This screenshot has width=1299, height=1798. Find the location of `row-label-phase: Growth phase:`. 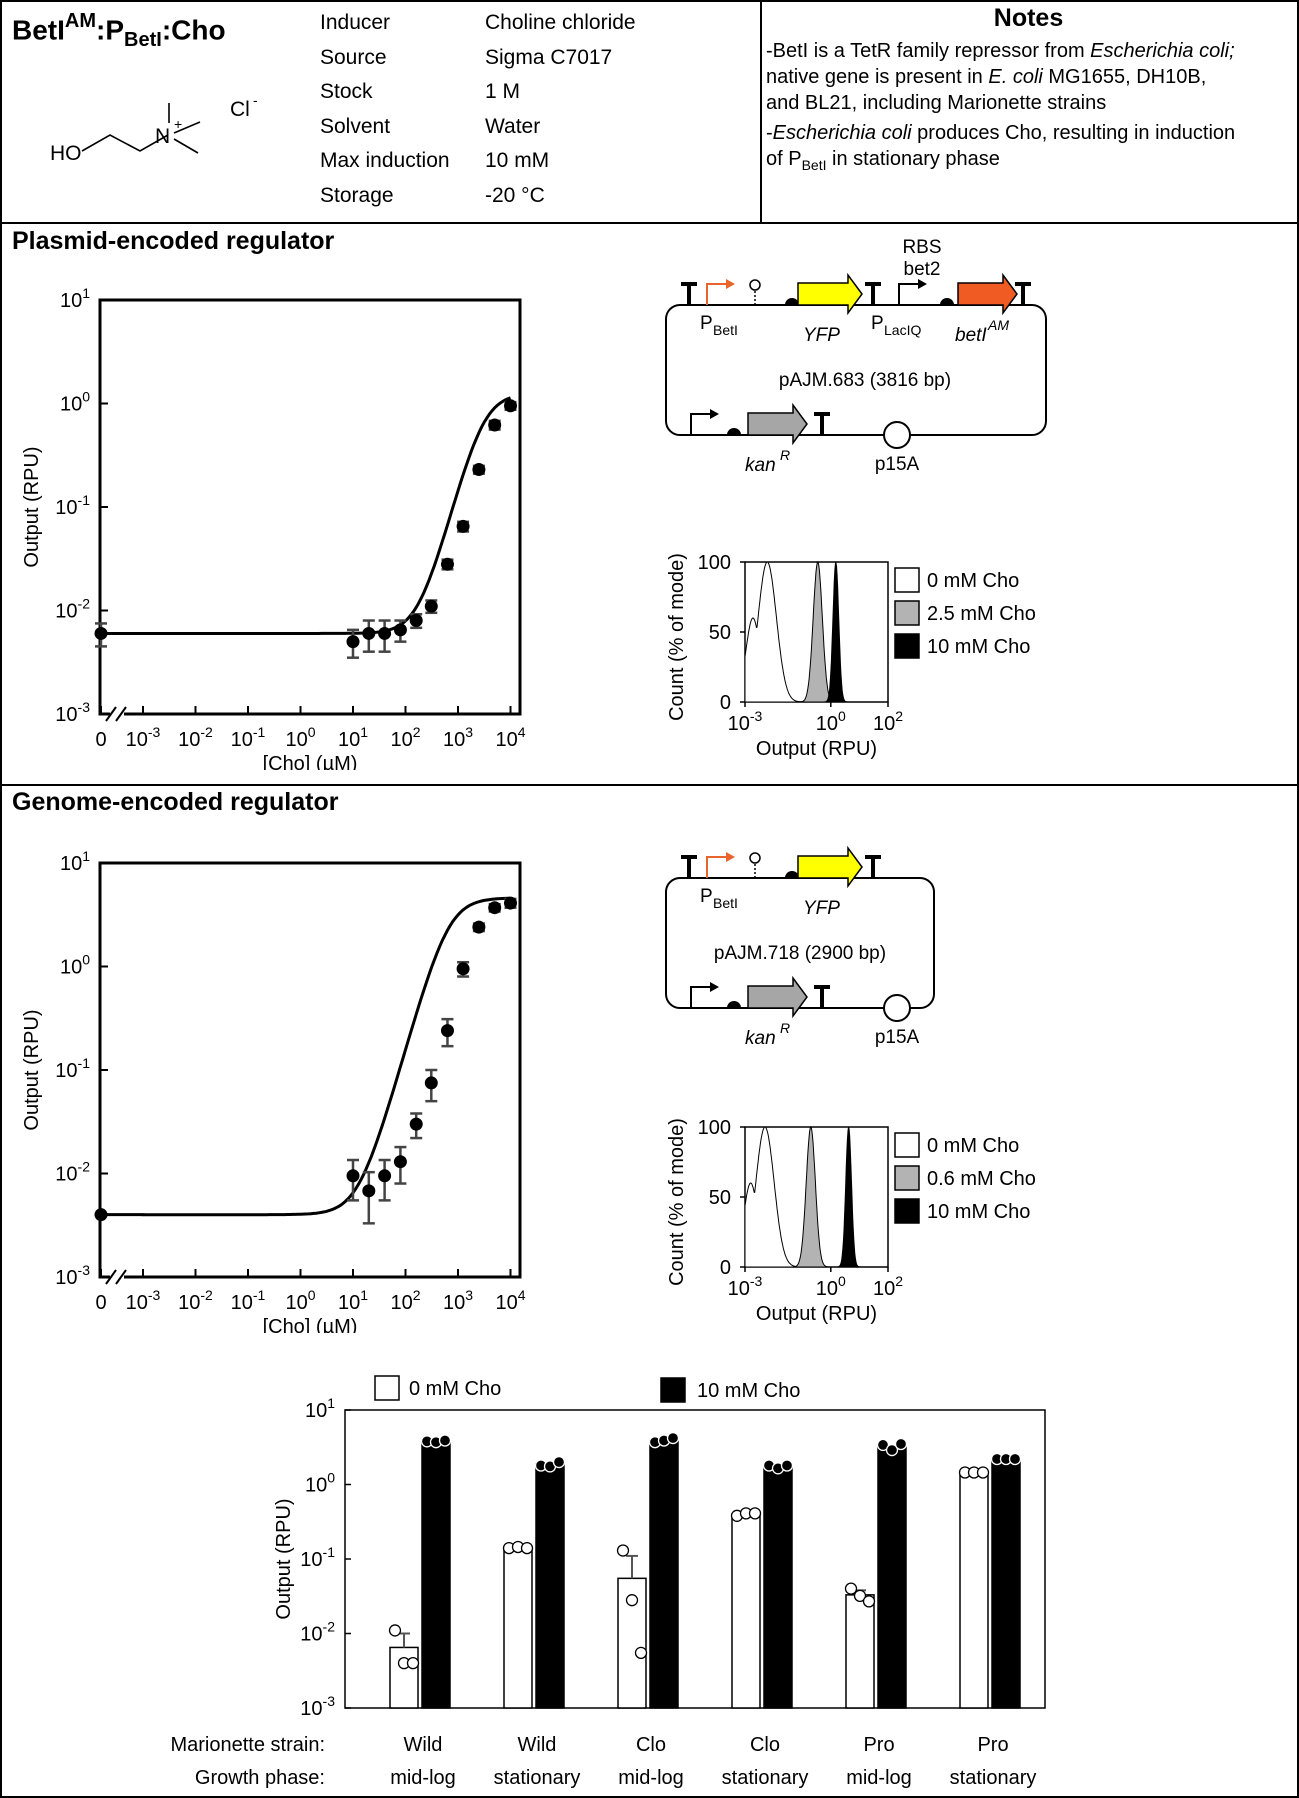

row-label-phase: Growth phase: is located at coordinates (260, 1778).